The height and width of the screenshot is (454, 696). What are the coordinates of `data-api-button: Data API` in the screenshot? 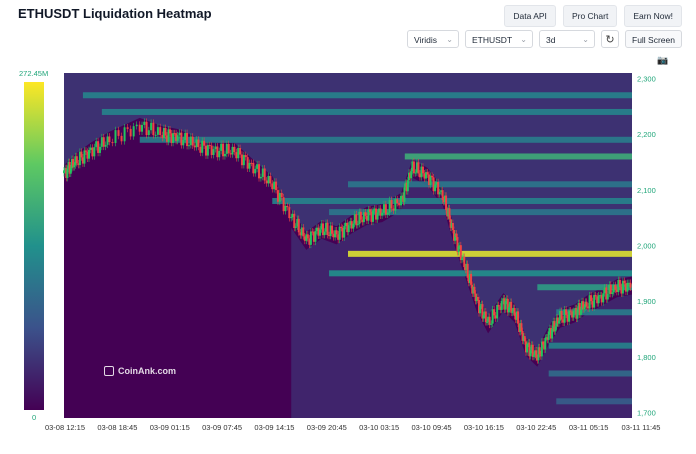 It's located at (530, 16).